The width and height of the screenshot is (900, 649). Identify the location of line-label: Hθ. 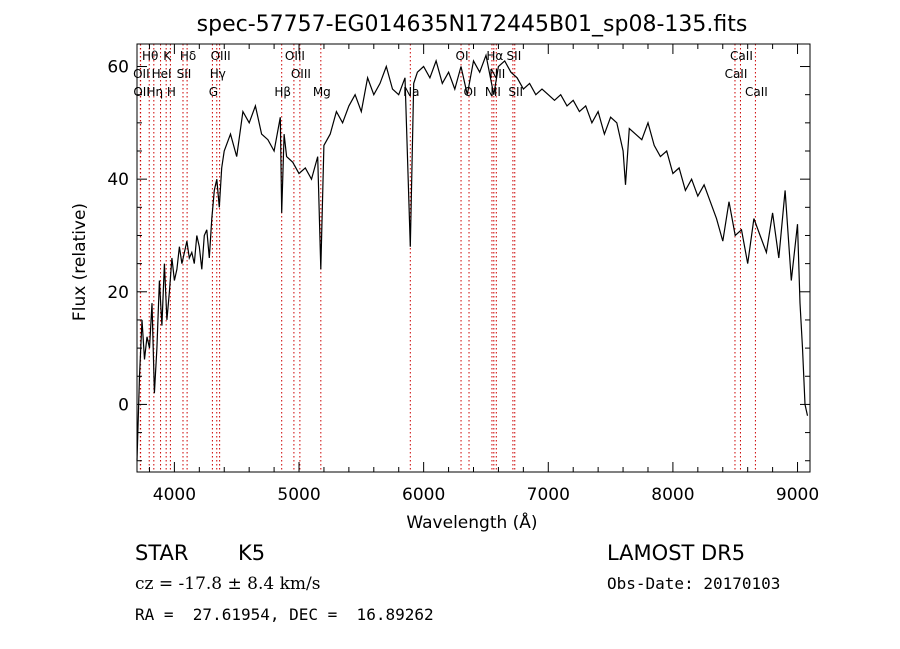
(150, 56).